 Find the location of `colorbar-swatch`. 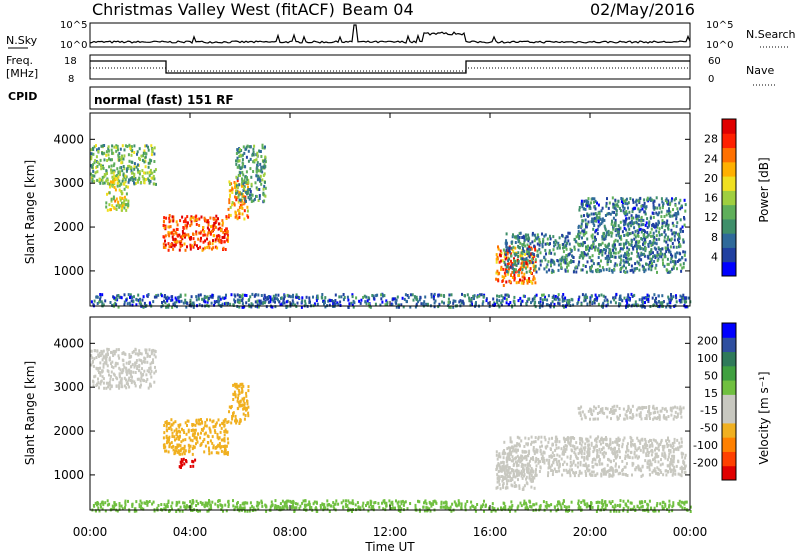

colorbar-swatch is located at coordinates (729, 226).